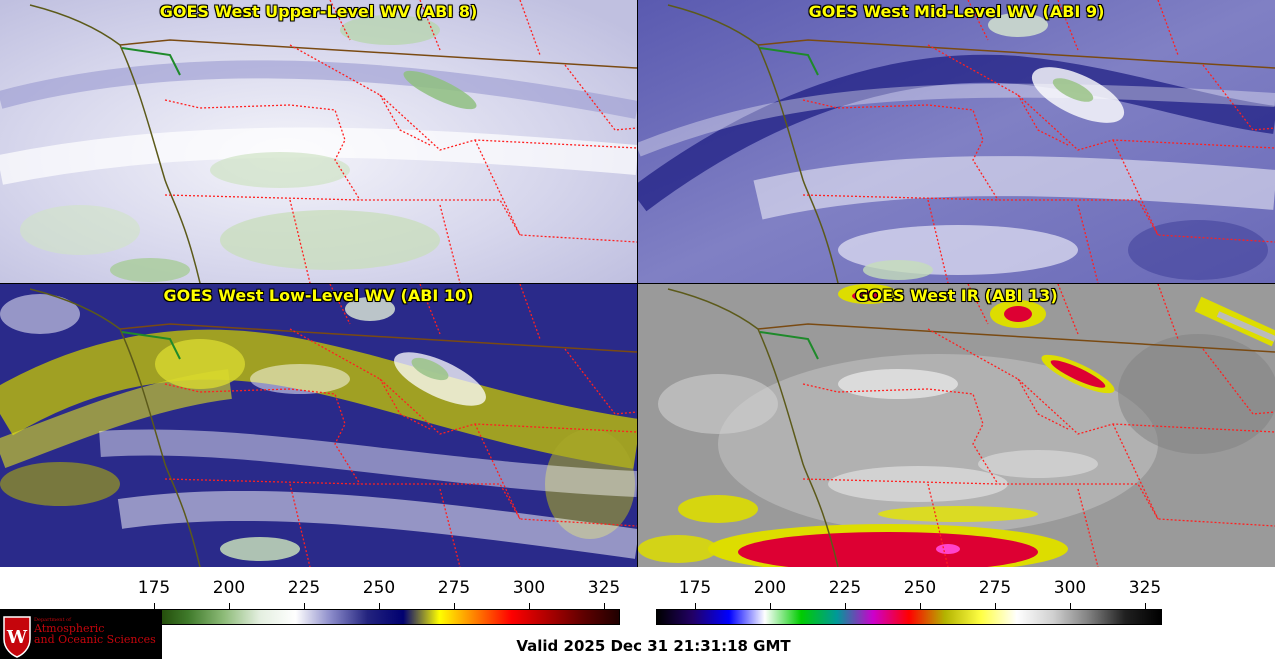 The height and width of the screenshot is (659, 1275). I want to click on uw-crest-icon: W, so click(17, 637).